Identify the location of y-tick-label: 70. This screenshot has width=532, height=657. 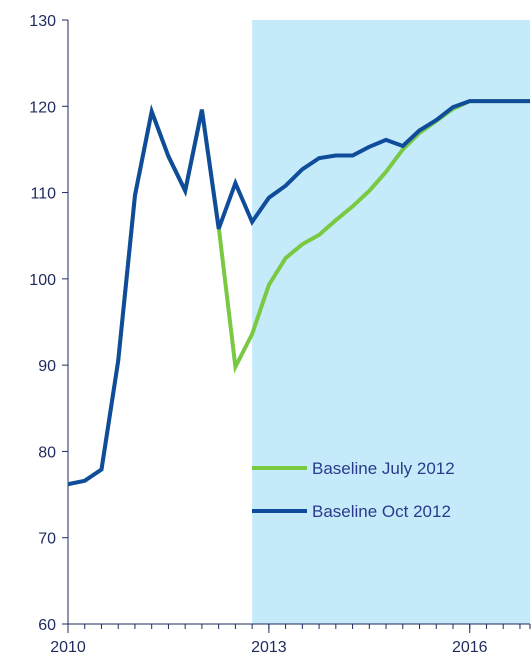
(47, 539).